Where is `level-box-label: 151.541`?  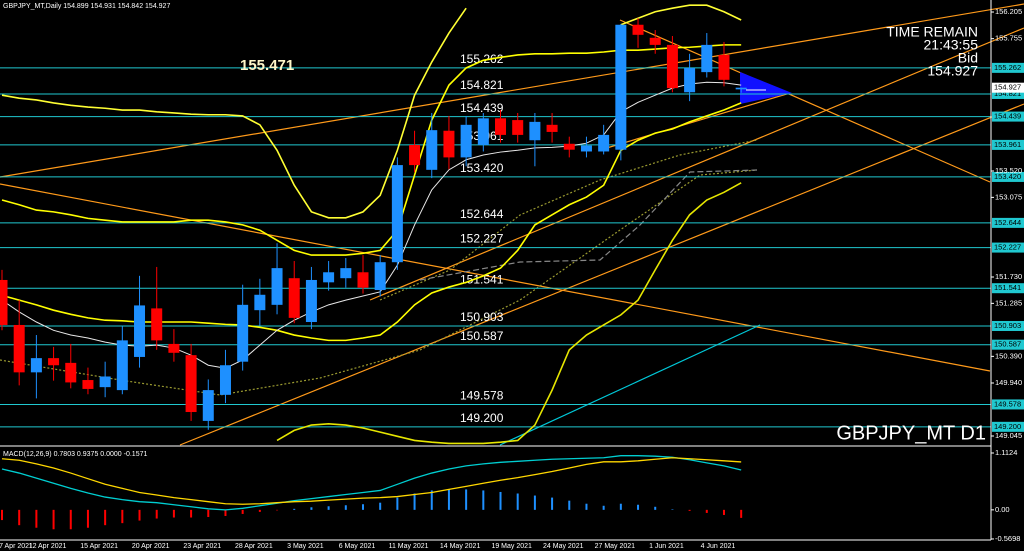 level-box-label: 151.541 is located at coordinates (1007, 287).